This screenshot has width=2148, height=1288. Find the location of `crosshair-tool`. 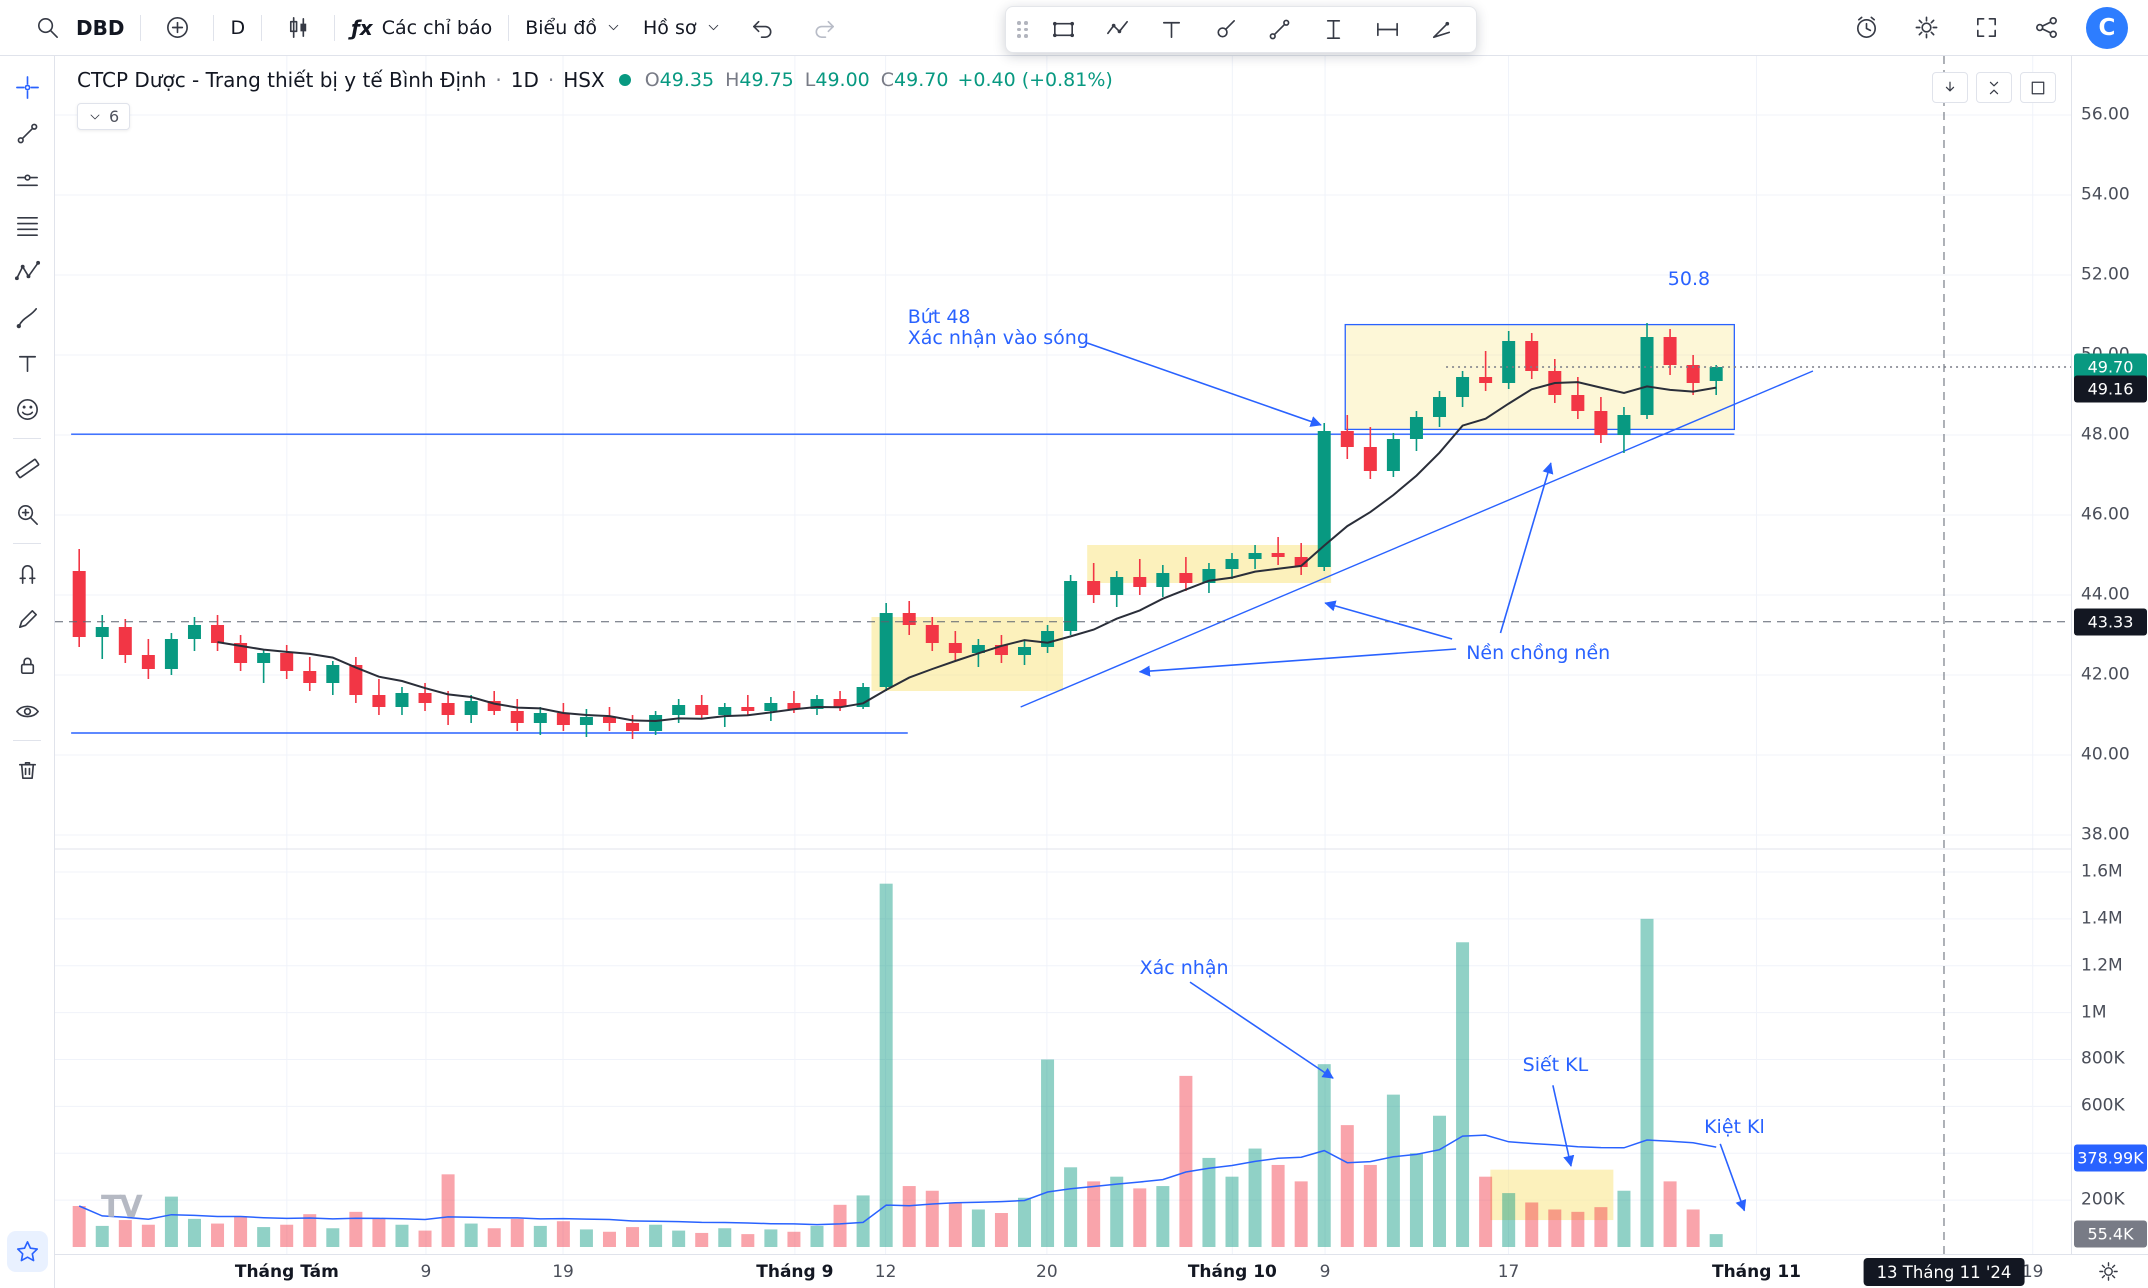

crosshair-tool is located at coordinates (27, 87).